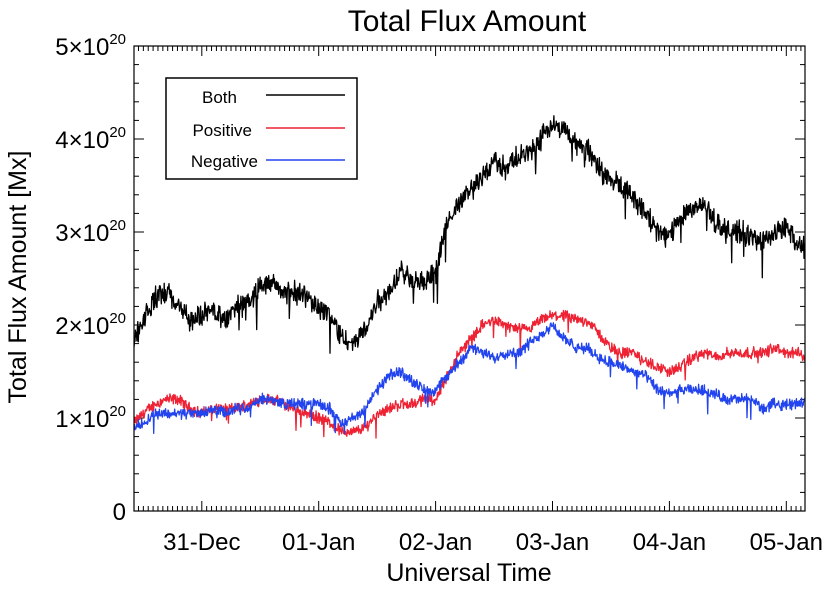  What do you see at coordinates (201, 542) in the screenshot?
I see `x-tick-label: 31-Dec` at bounding box center [201, 542].